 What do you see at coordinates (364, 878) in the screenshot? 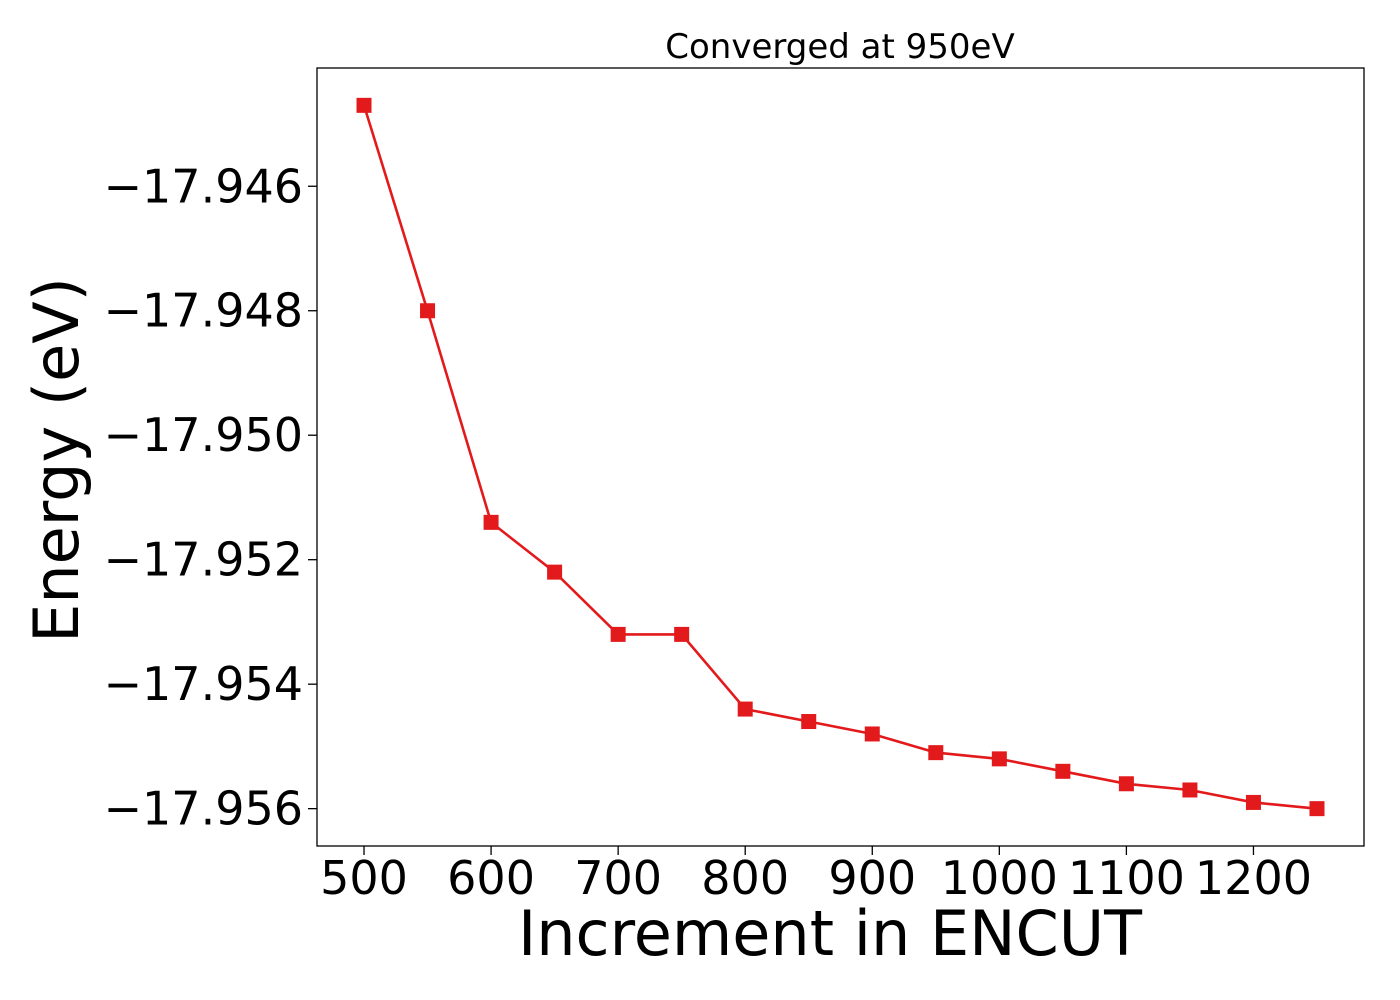
I see `x-tick-label: 500` at bounding box center [364, 878].